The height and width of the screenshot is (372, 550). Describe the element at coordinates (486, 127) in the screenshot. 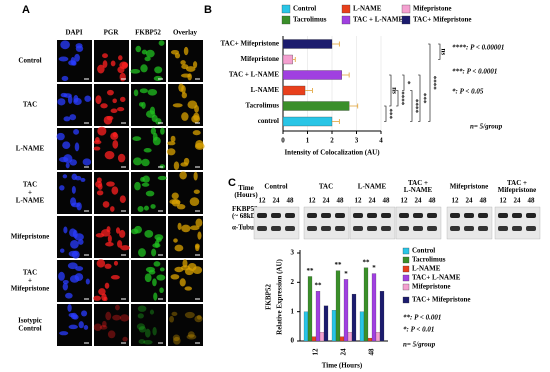

I see `note: n= 5/group` at that location.